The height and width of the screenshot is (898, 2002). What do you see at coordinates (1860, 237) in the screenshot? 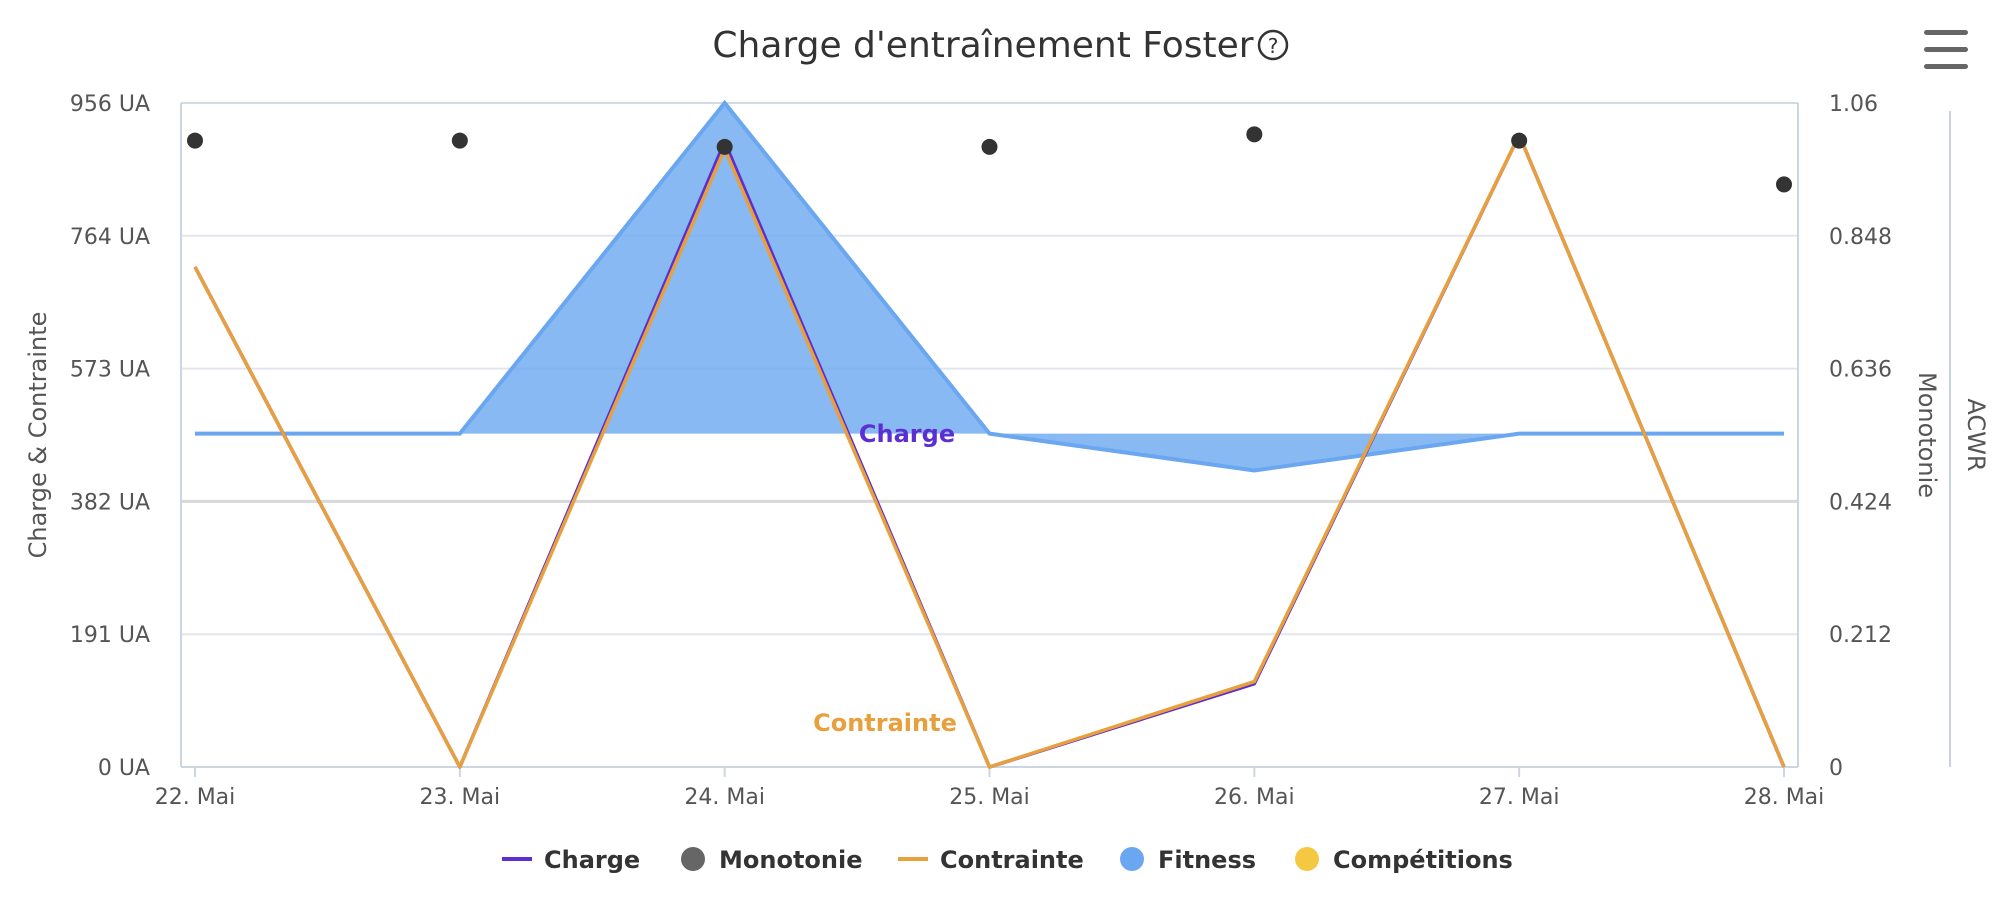
I see `y-right-tick-label: 0.848` at bounding box center [1860, 237].